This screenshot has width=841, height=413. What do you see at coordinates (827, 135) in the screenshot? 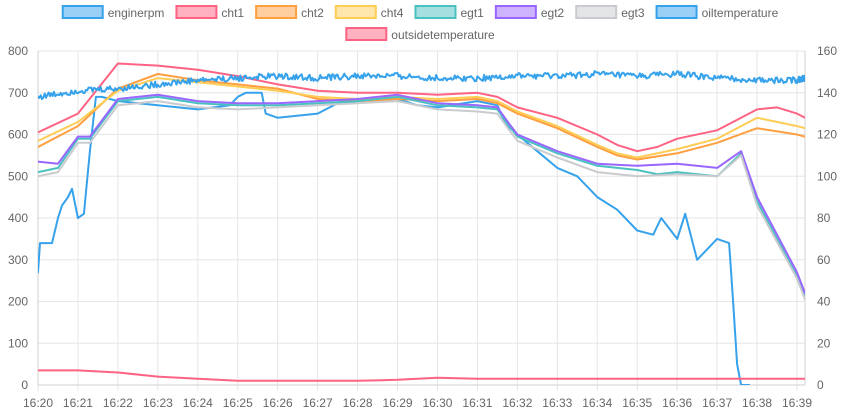
I see `y-right-tick-label: 120` at bounding box center [827, 135].